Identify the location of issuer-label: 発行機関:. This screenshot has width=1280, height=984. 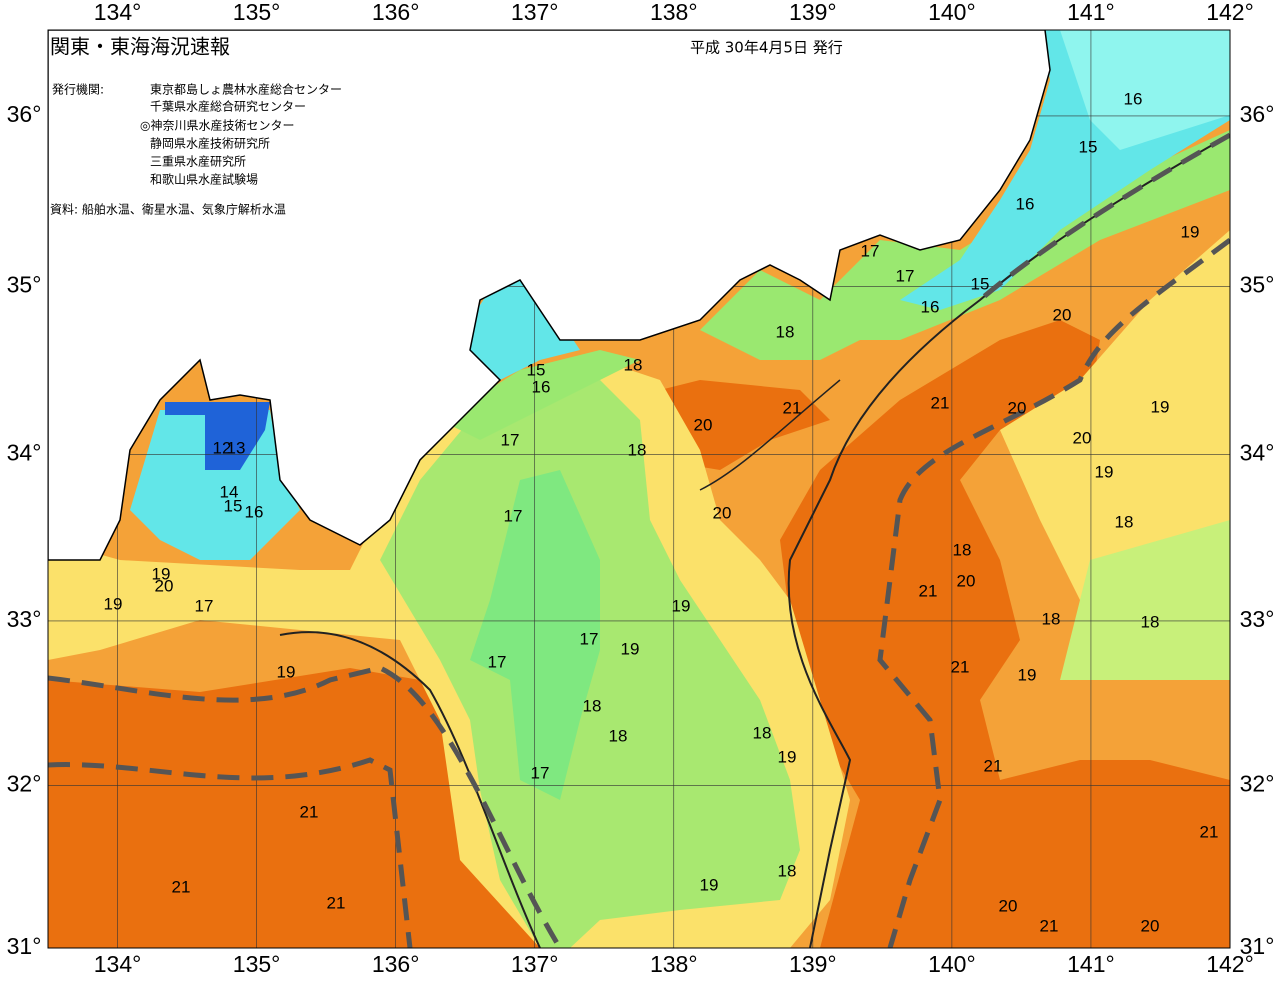
(78, 89).